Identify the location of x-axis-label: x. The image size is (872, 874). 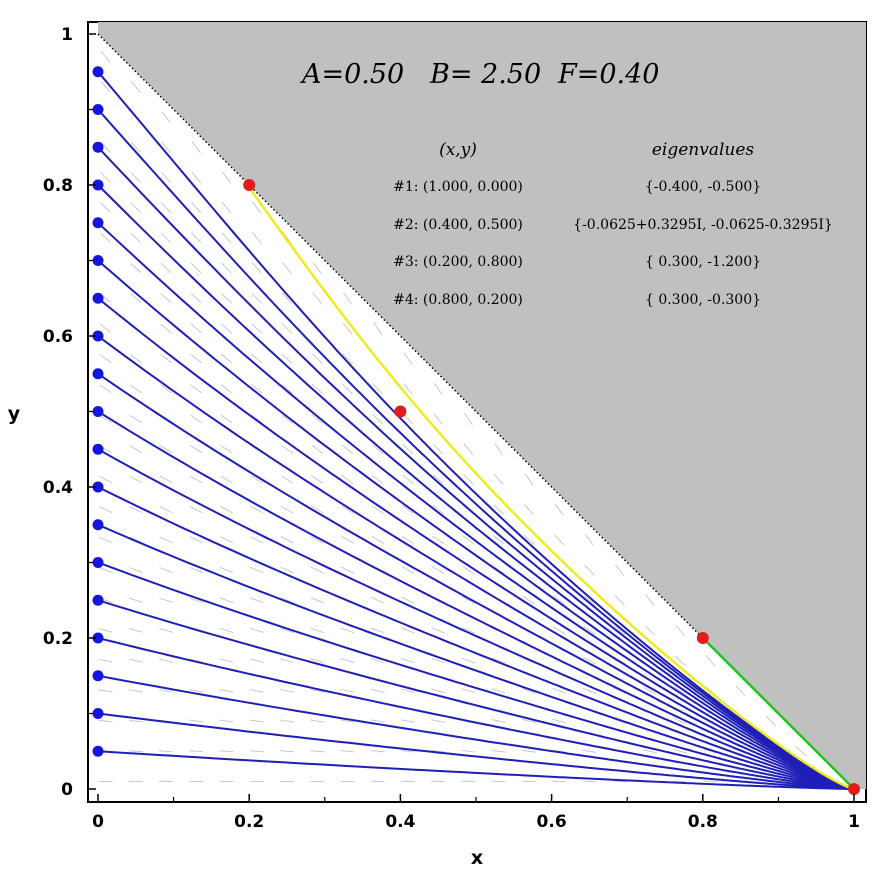
(477, 858).